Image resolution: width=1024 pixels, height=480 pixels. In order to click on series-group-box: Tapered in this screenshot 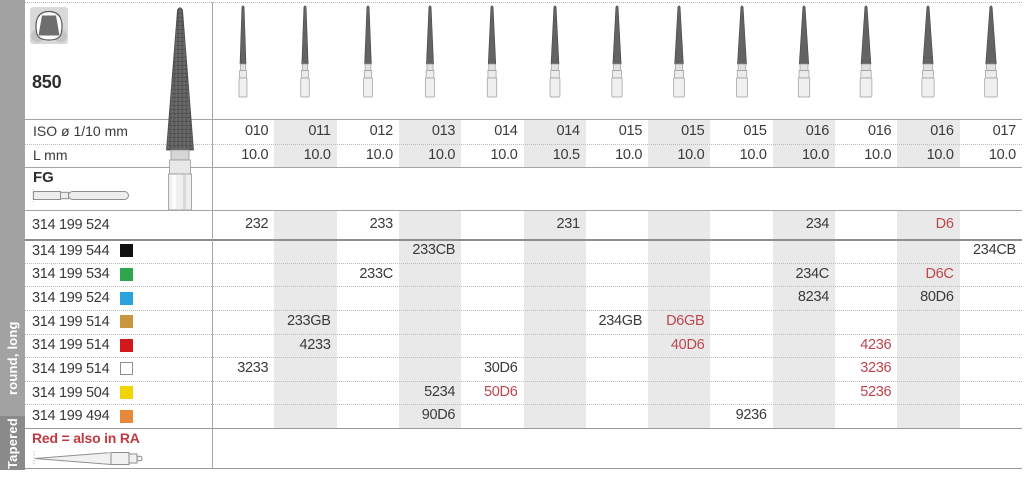, I will do `click(12, 443)`.